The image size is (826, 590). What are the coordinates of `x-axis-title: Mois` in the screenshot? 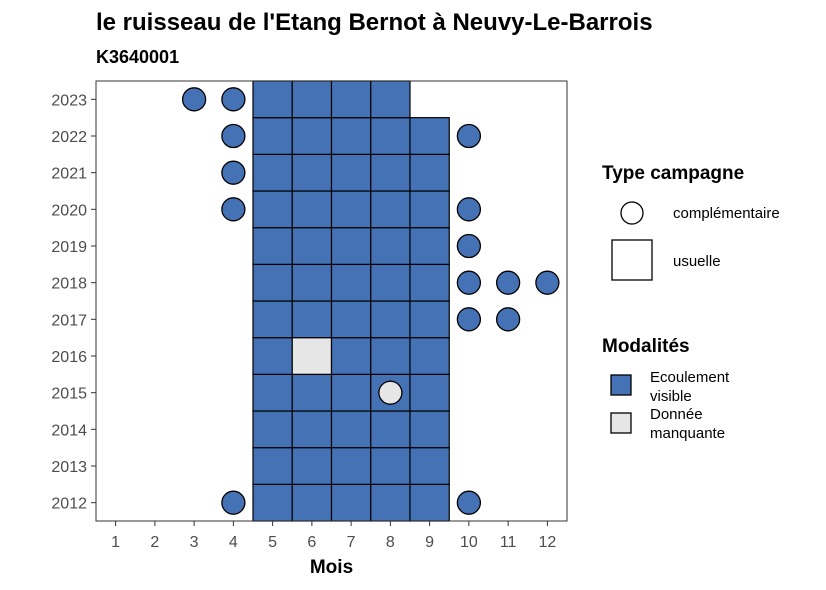 It's located at (331, 567).